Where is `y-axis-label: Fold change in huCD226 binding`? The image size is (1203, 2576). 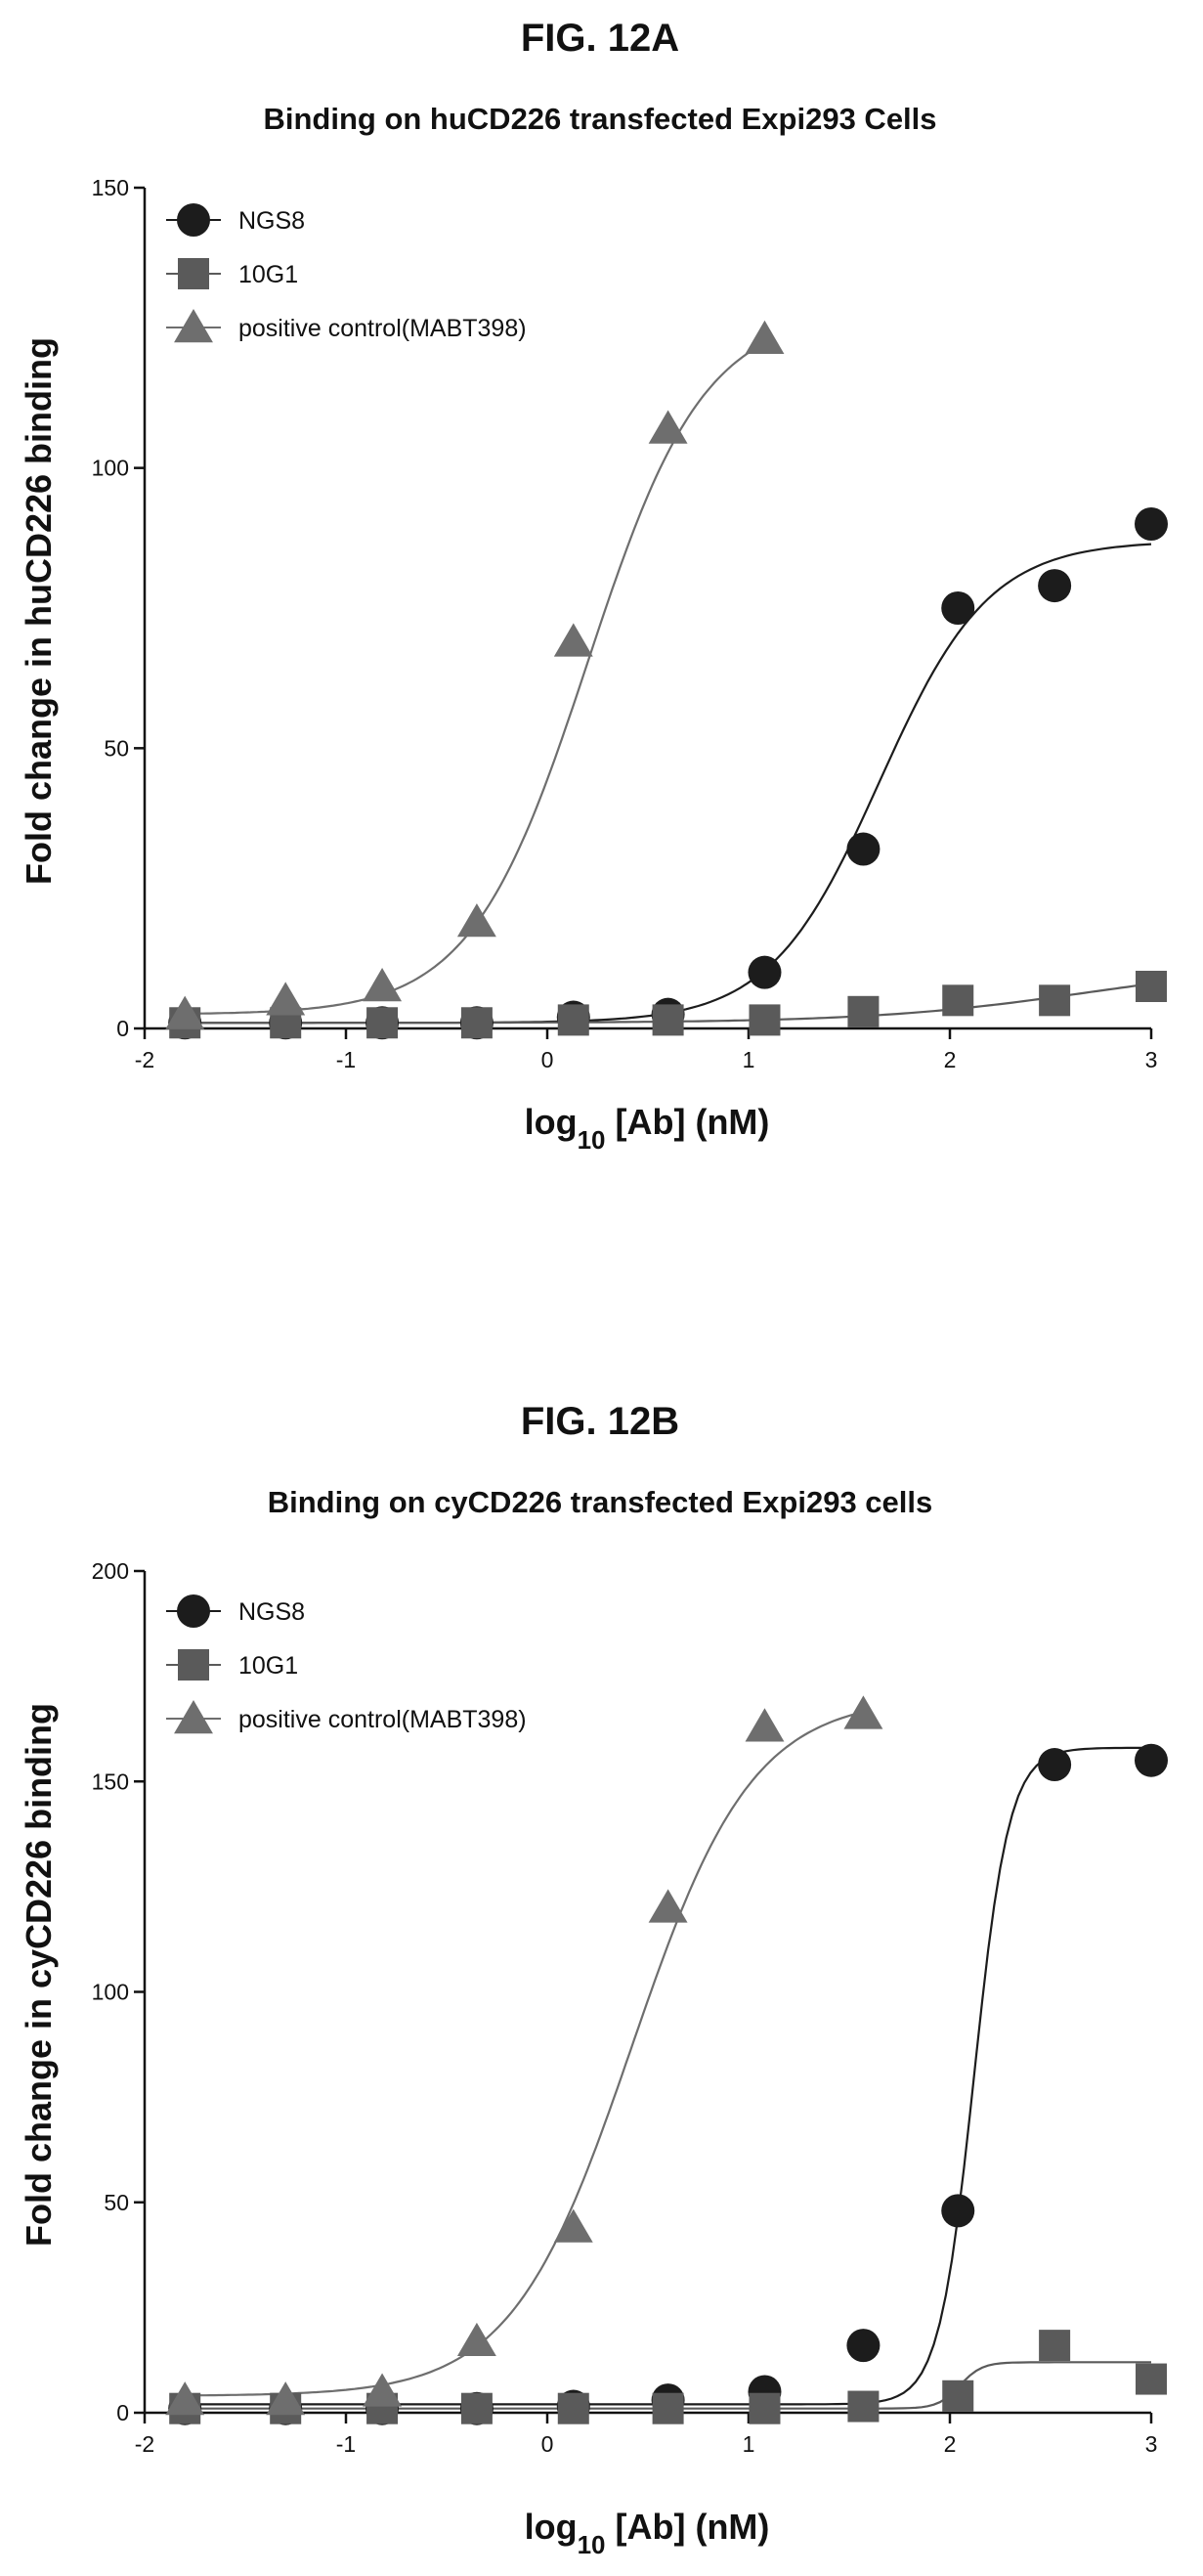 y-axis-label: Fold change in huCD226 binding is located at coordinates (39, 611).